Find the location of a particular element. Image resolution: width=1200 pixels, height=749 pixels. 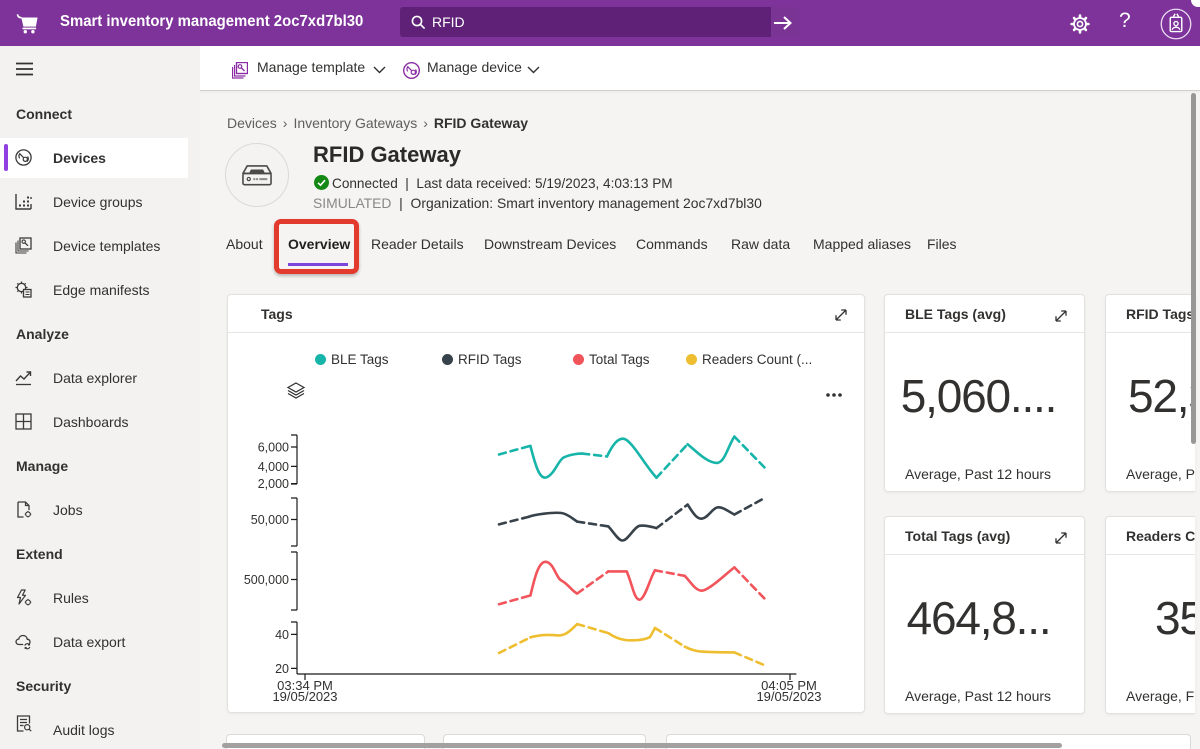

svg-text: 03:34 PM is located at coordinates (305, 685).